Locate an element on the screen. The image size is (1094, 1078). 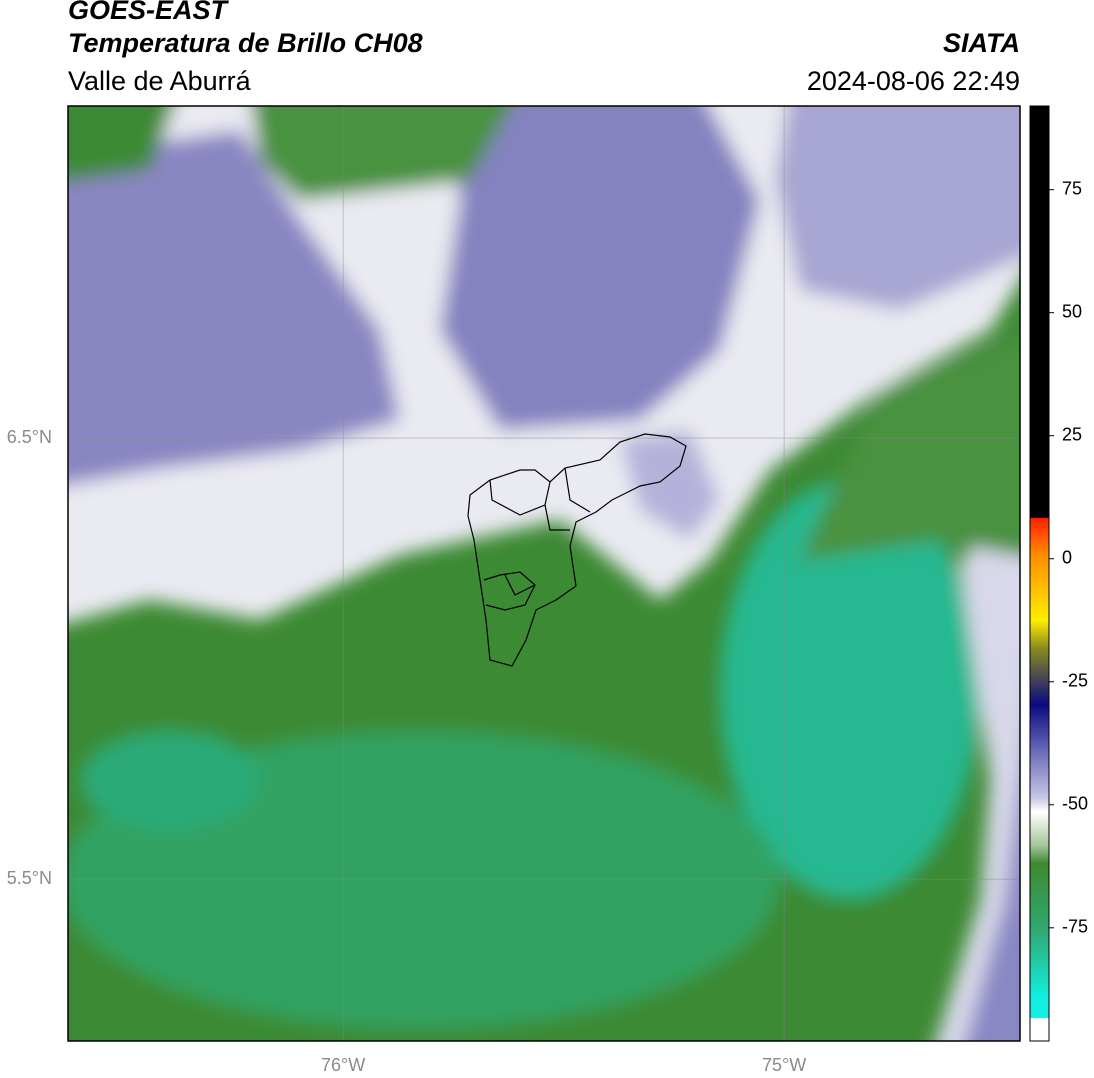
colorbar-tick-label: -25 is located at coordinates (1075, 681).